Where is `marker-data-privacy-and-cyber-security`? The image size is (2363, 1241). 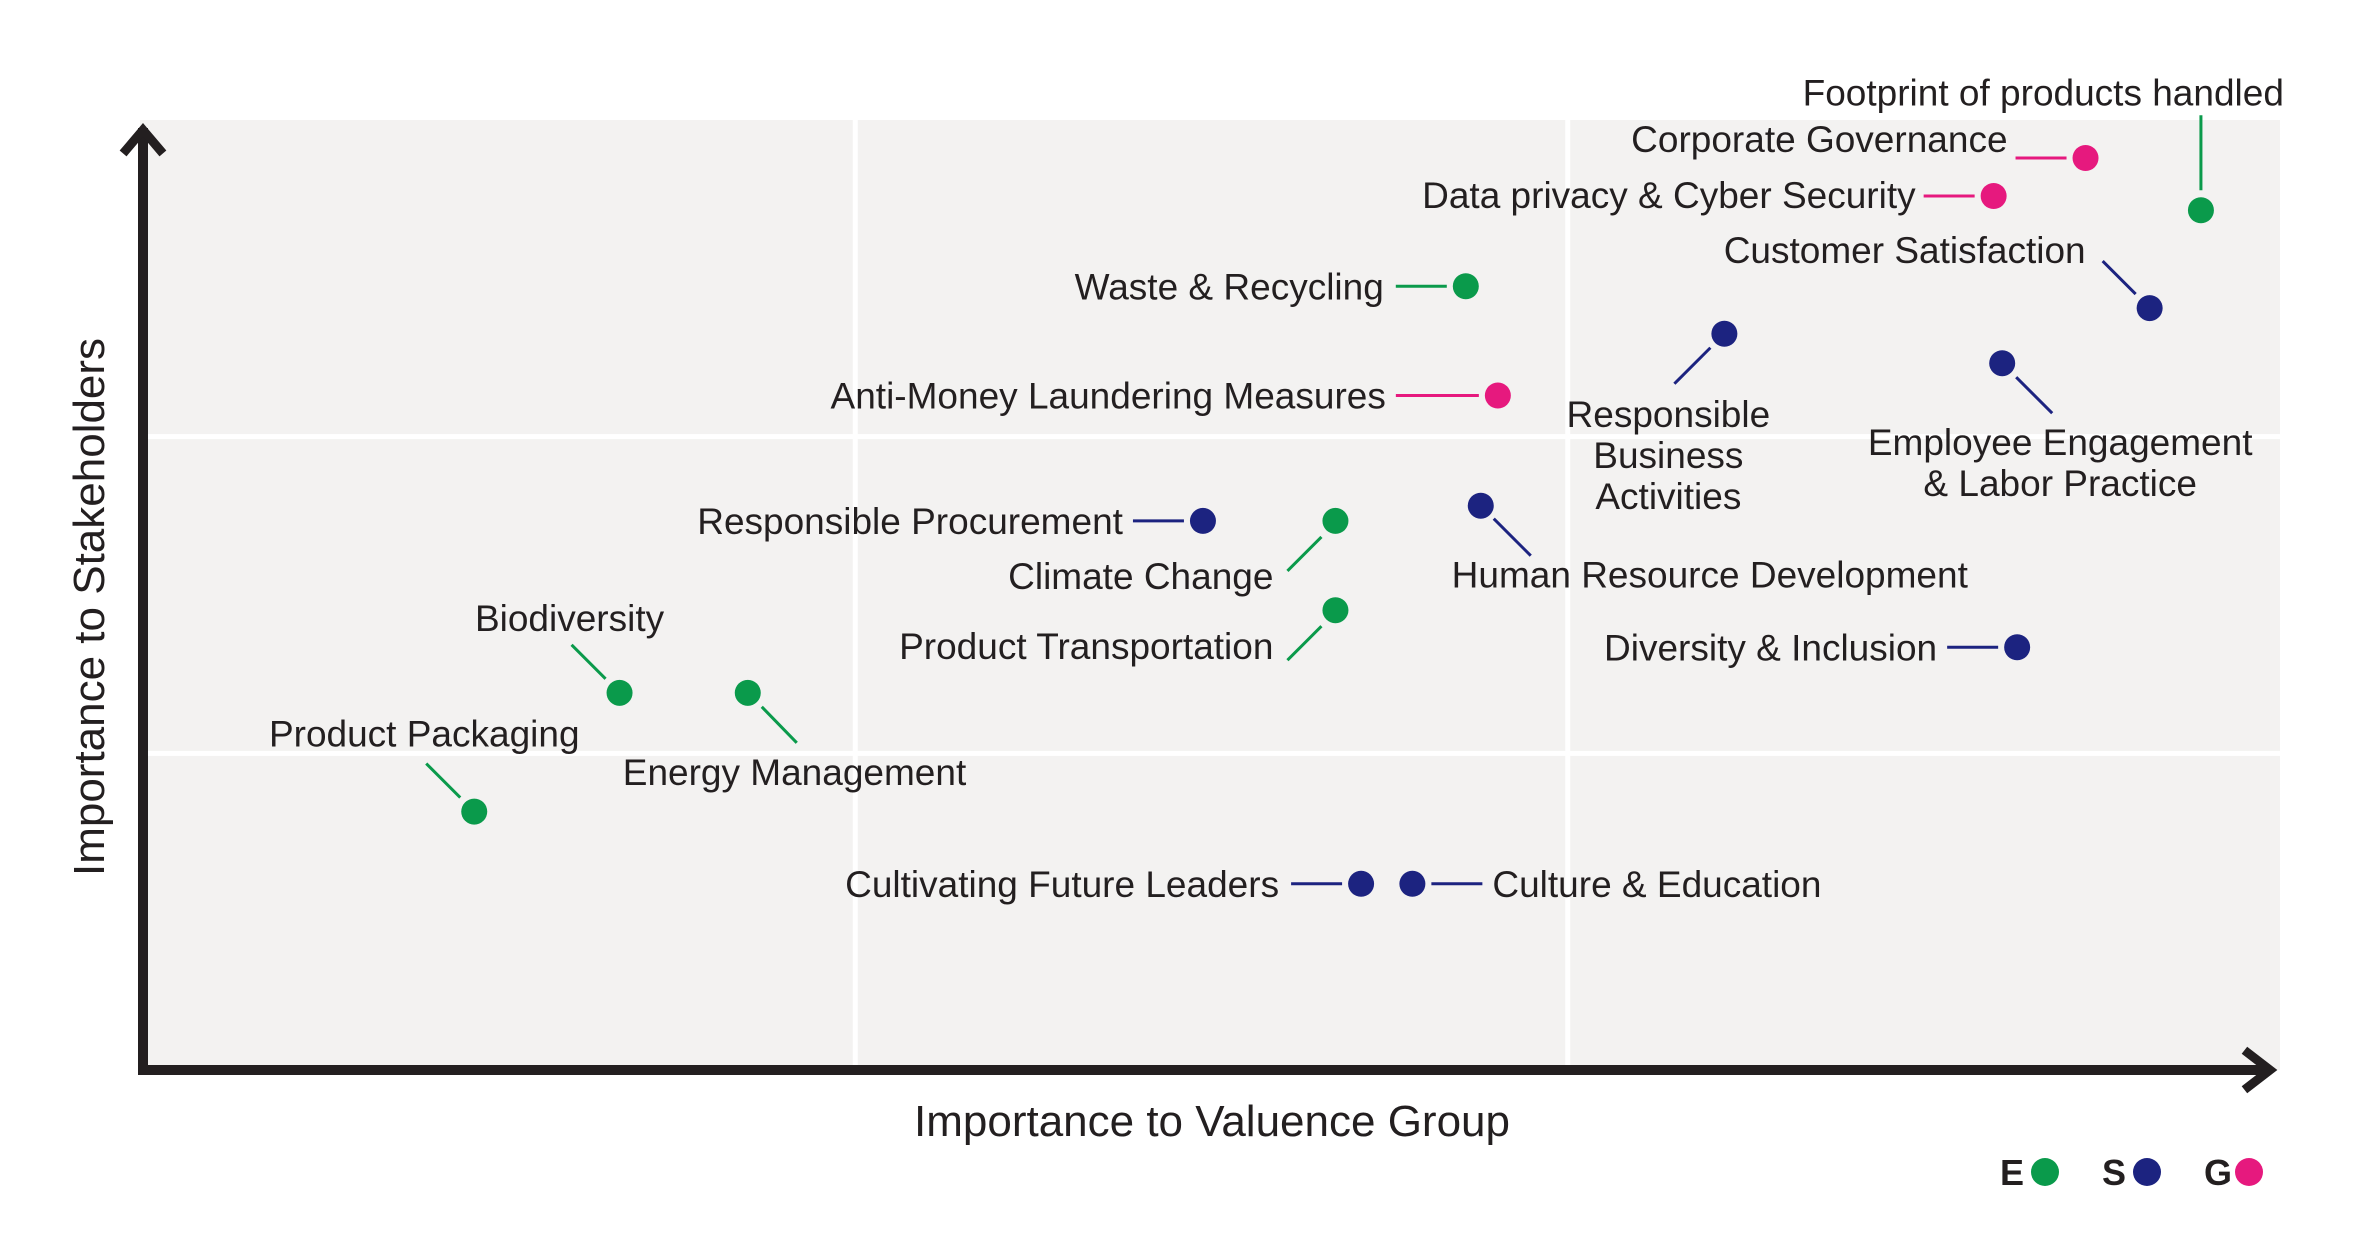
marker-data-privacy-and-cyber-security is located at coordinates (1993, 196).